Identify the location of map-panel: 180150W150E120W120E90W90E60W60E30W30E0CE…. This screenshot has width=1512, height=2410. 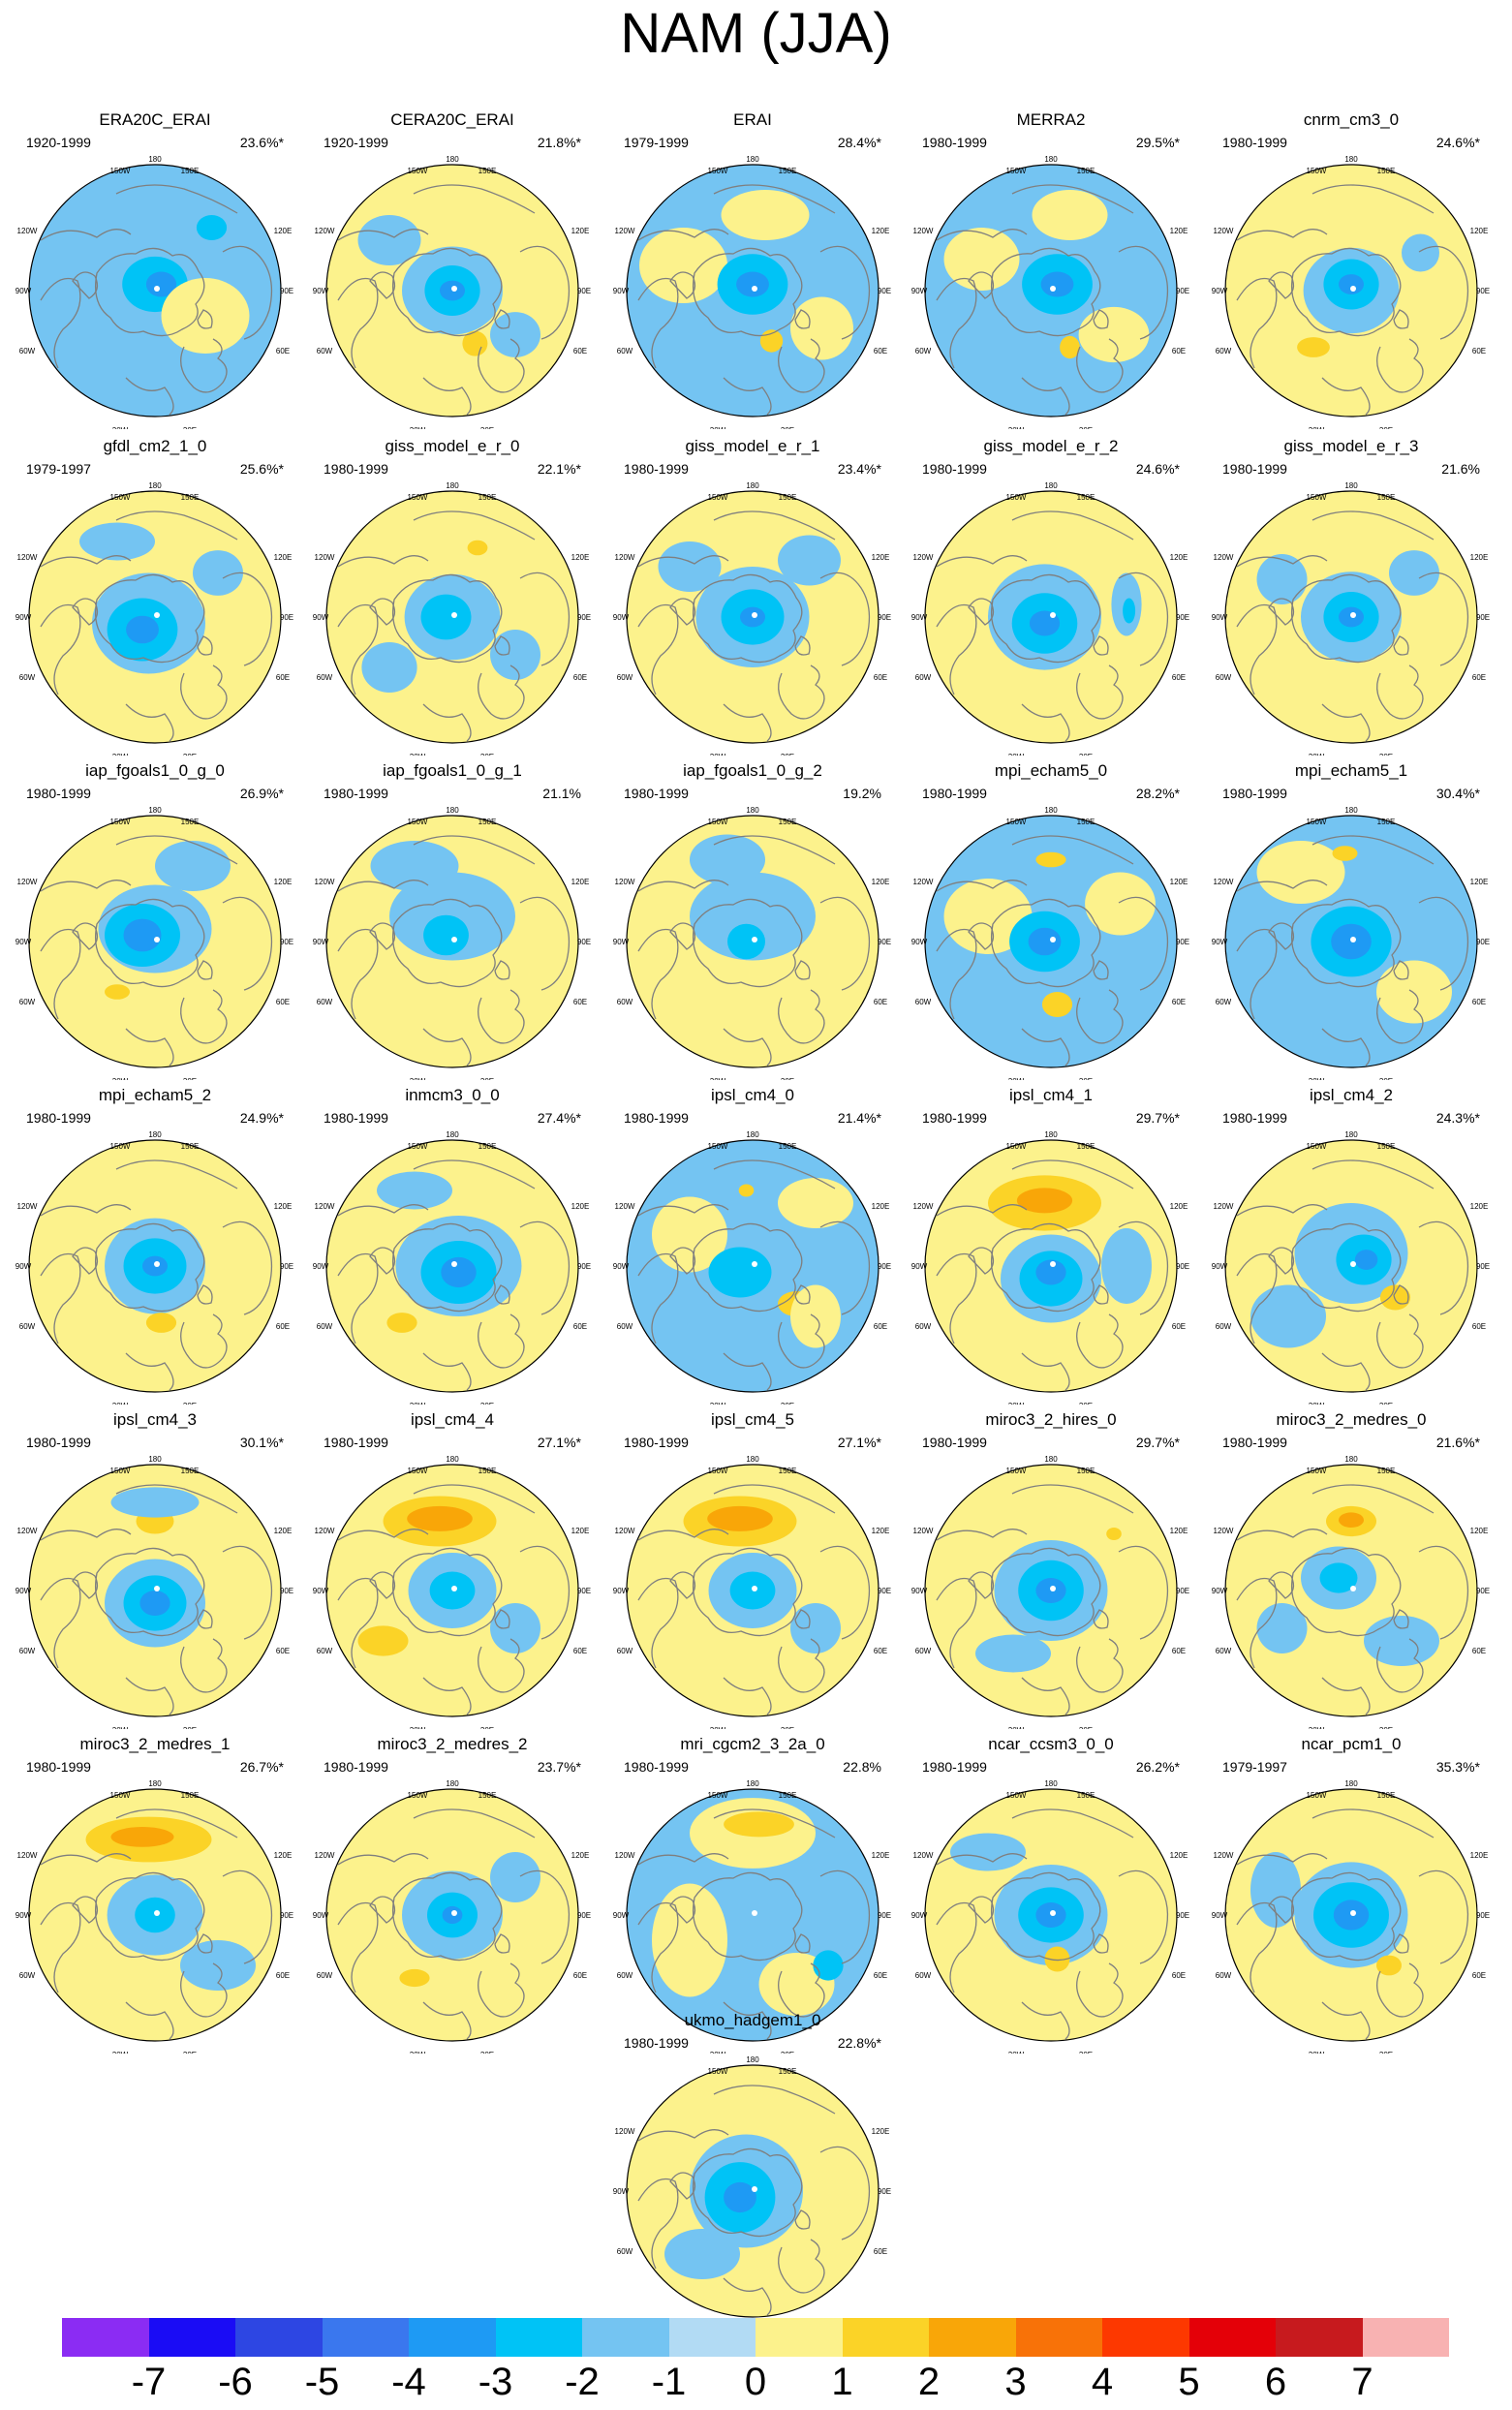
(452, 269).